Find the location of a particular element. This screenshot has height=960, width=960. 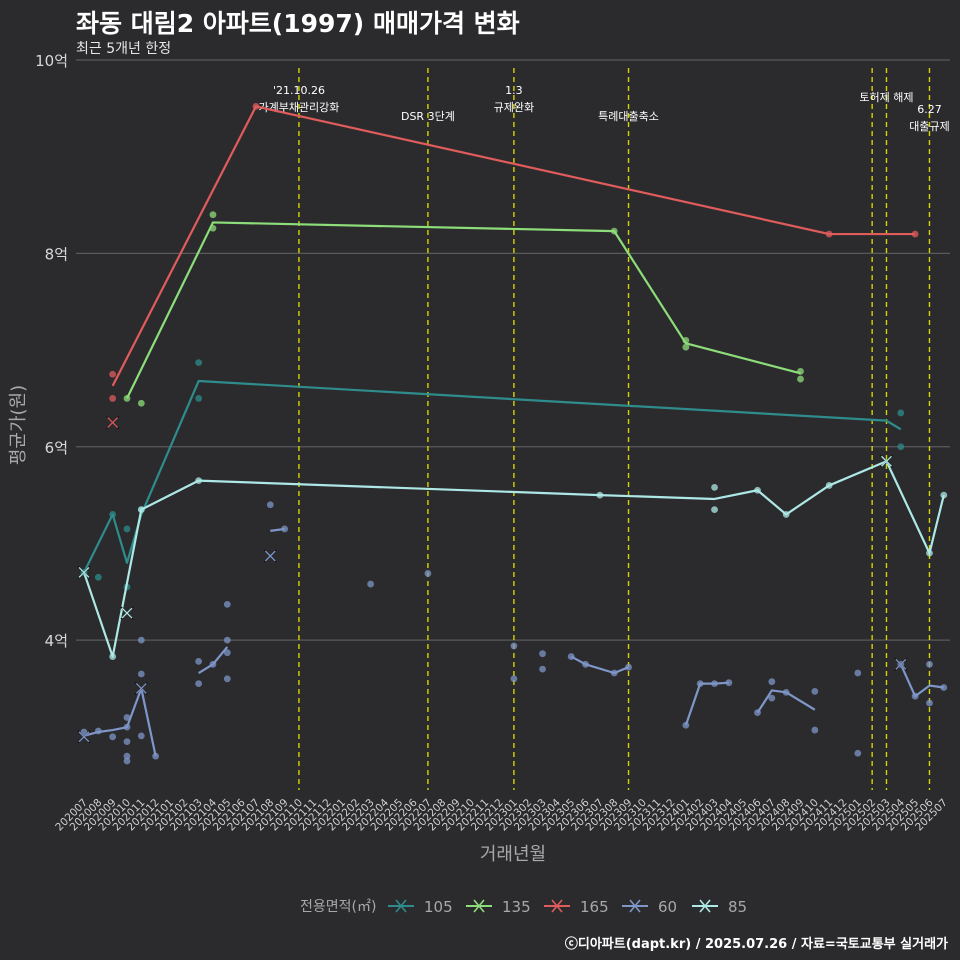

event-label-202309-0: 특례대출축소 is located at coordinates (628, 116).